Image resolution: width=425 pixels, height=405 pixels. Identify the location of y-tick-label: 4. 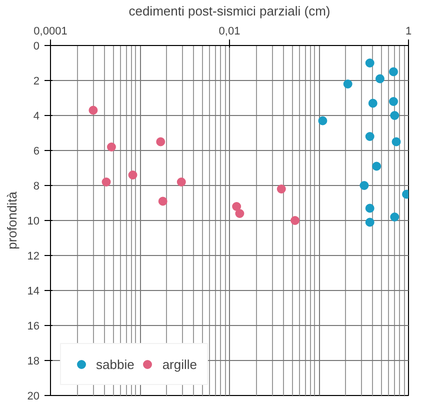
(36, 116).